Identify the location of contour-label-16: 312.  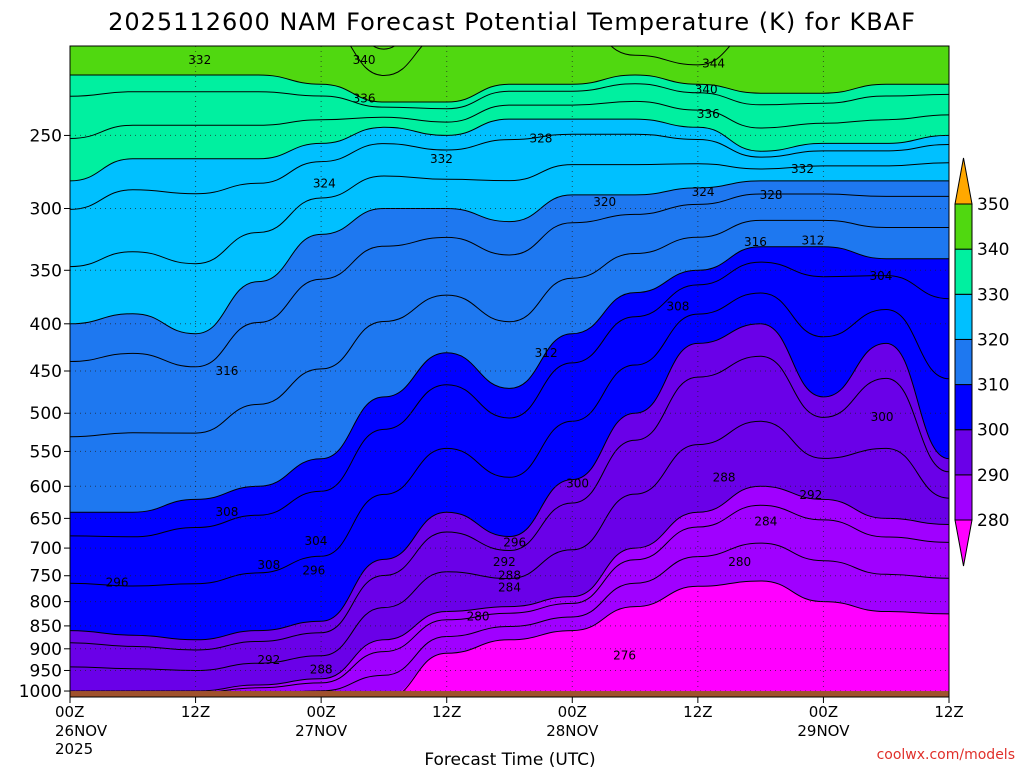
(813, 241).